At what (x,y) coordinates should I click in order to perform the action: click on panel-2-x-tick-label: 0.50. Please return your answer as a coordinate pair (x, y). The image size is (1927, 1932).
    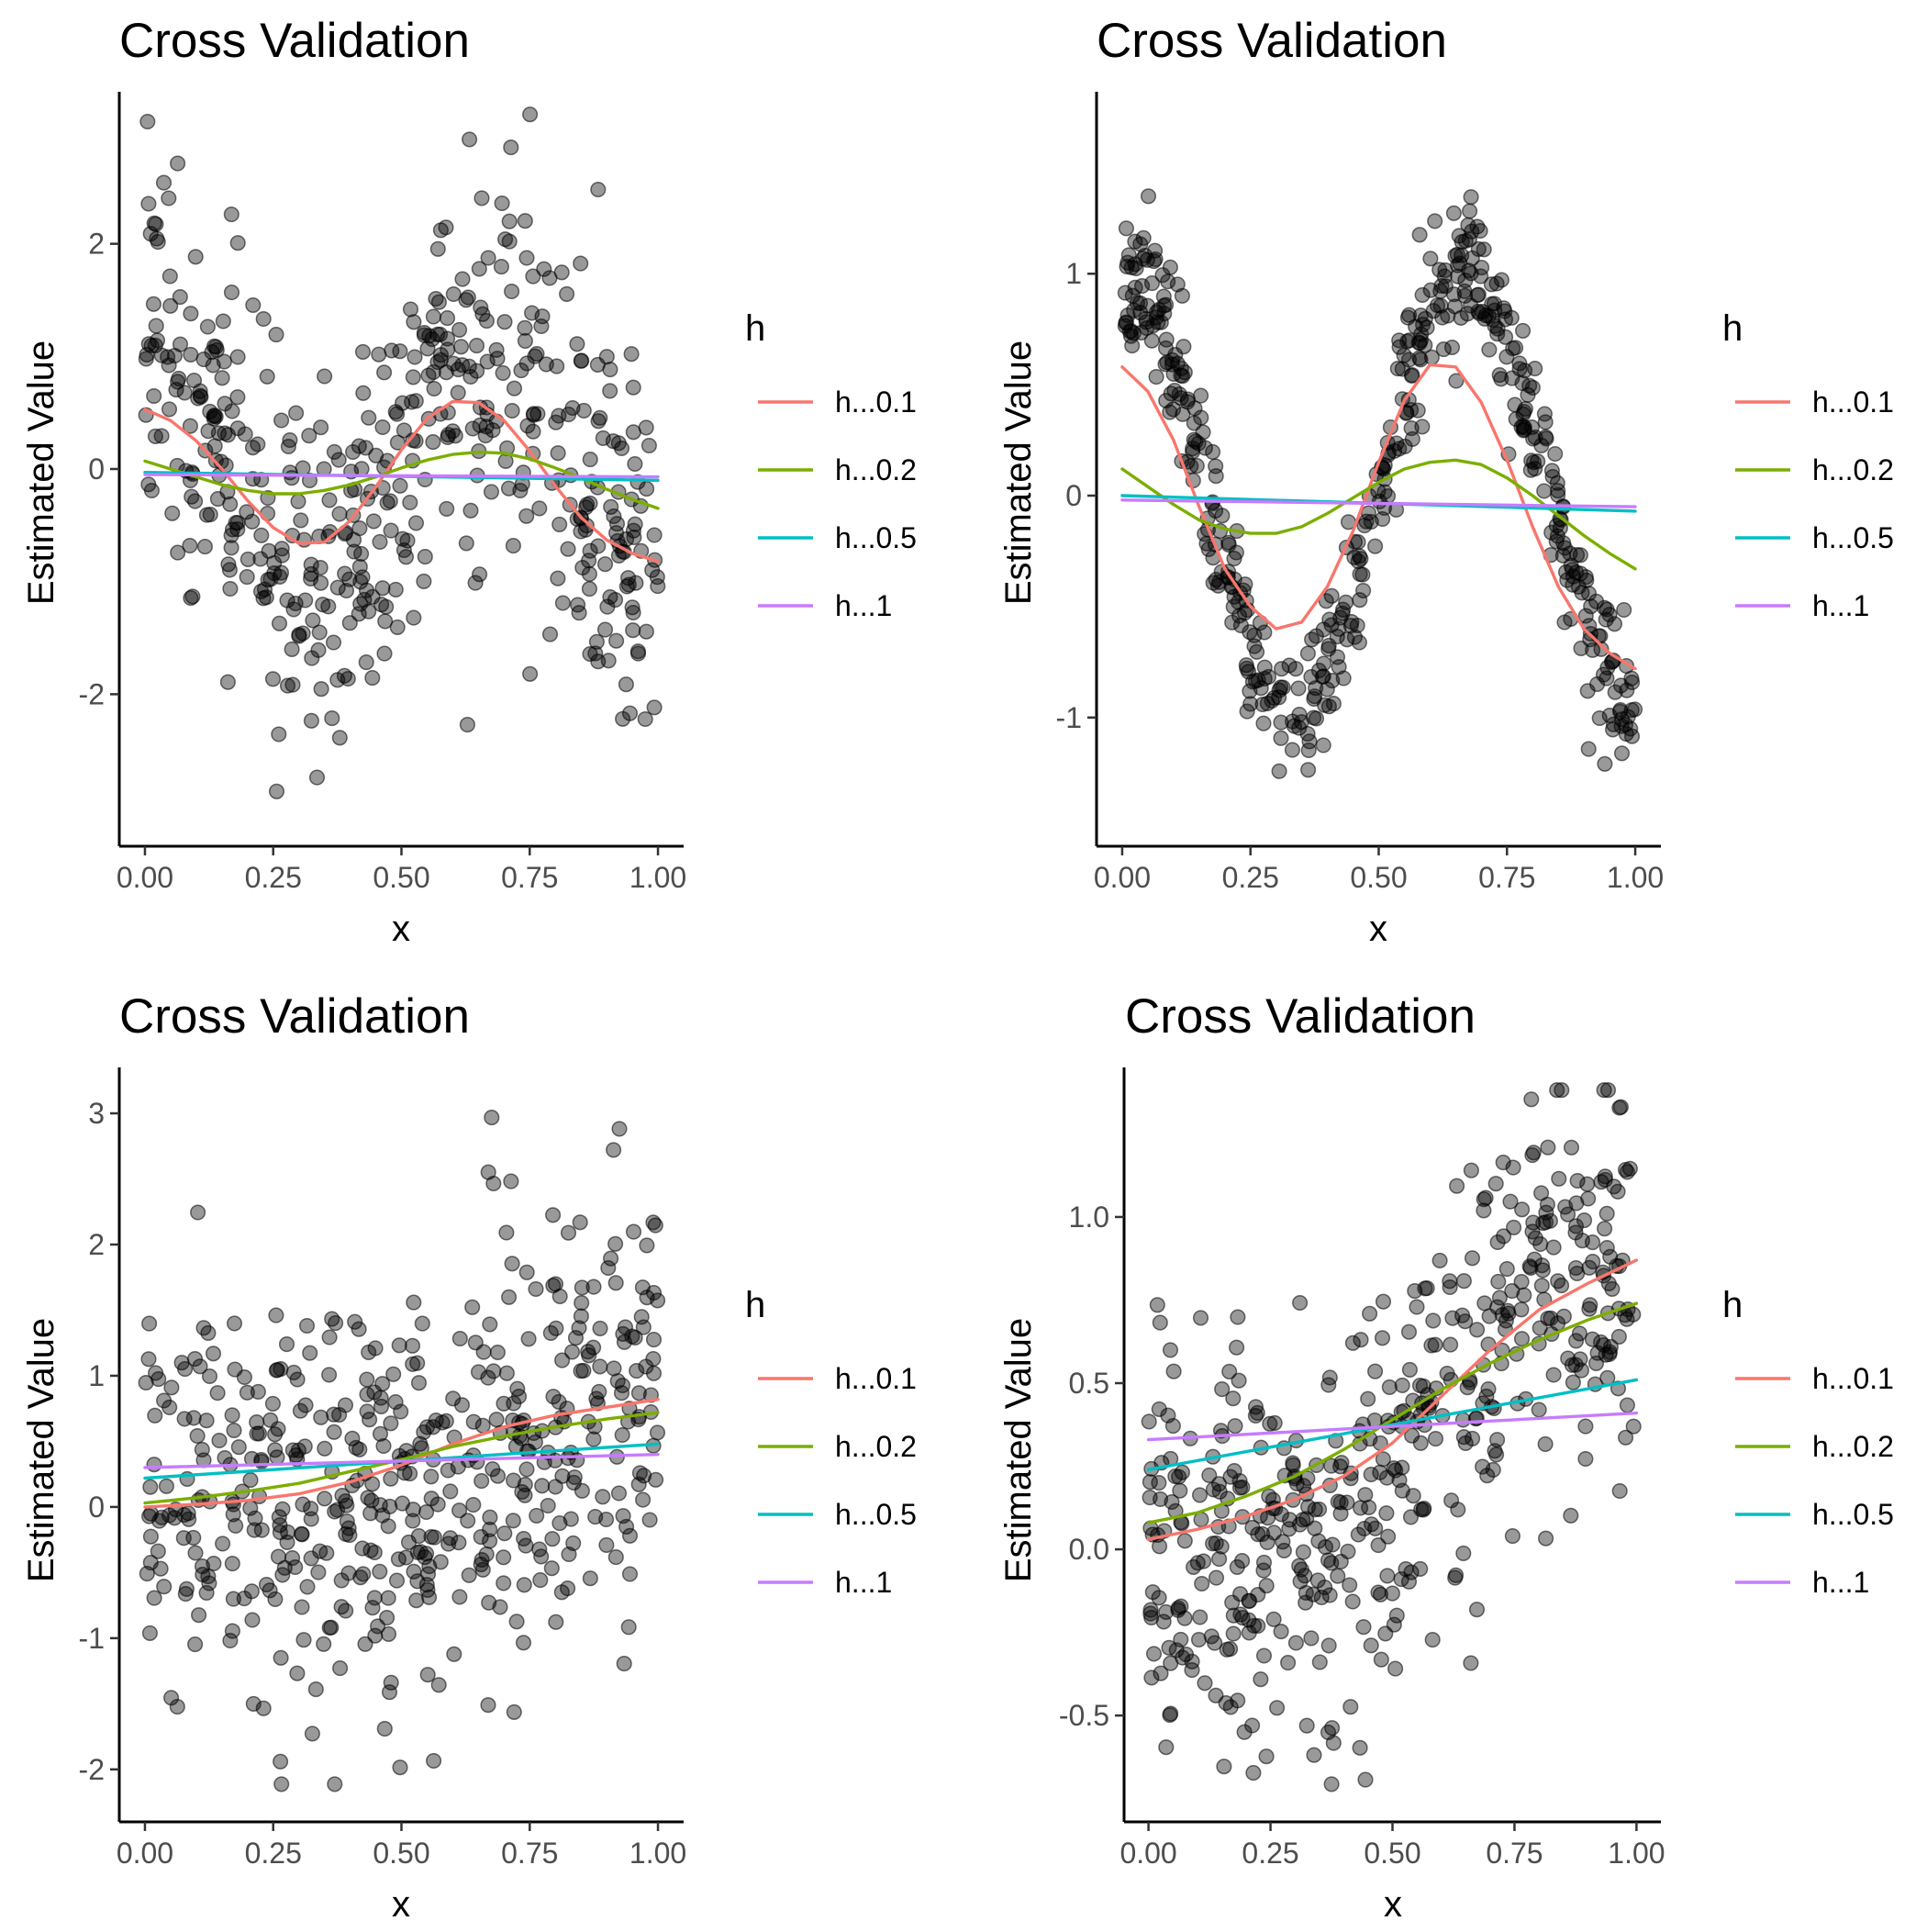
    Looking at the image, I should click on (1378, 877).